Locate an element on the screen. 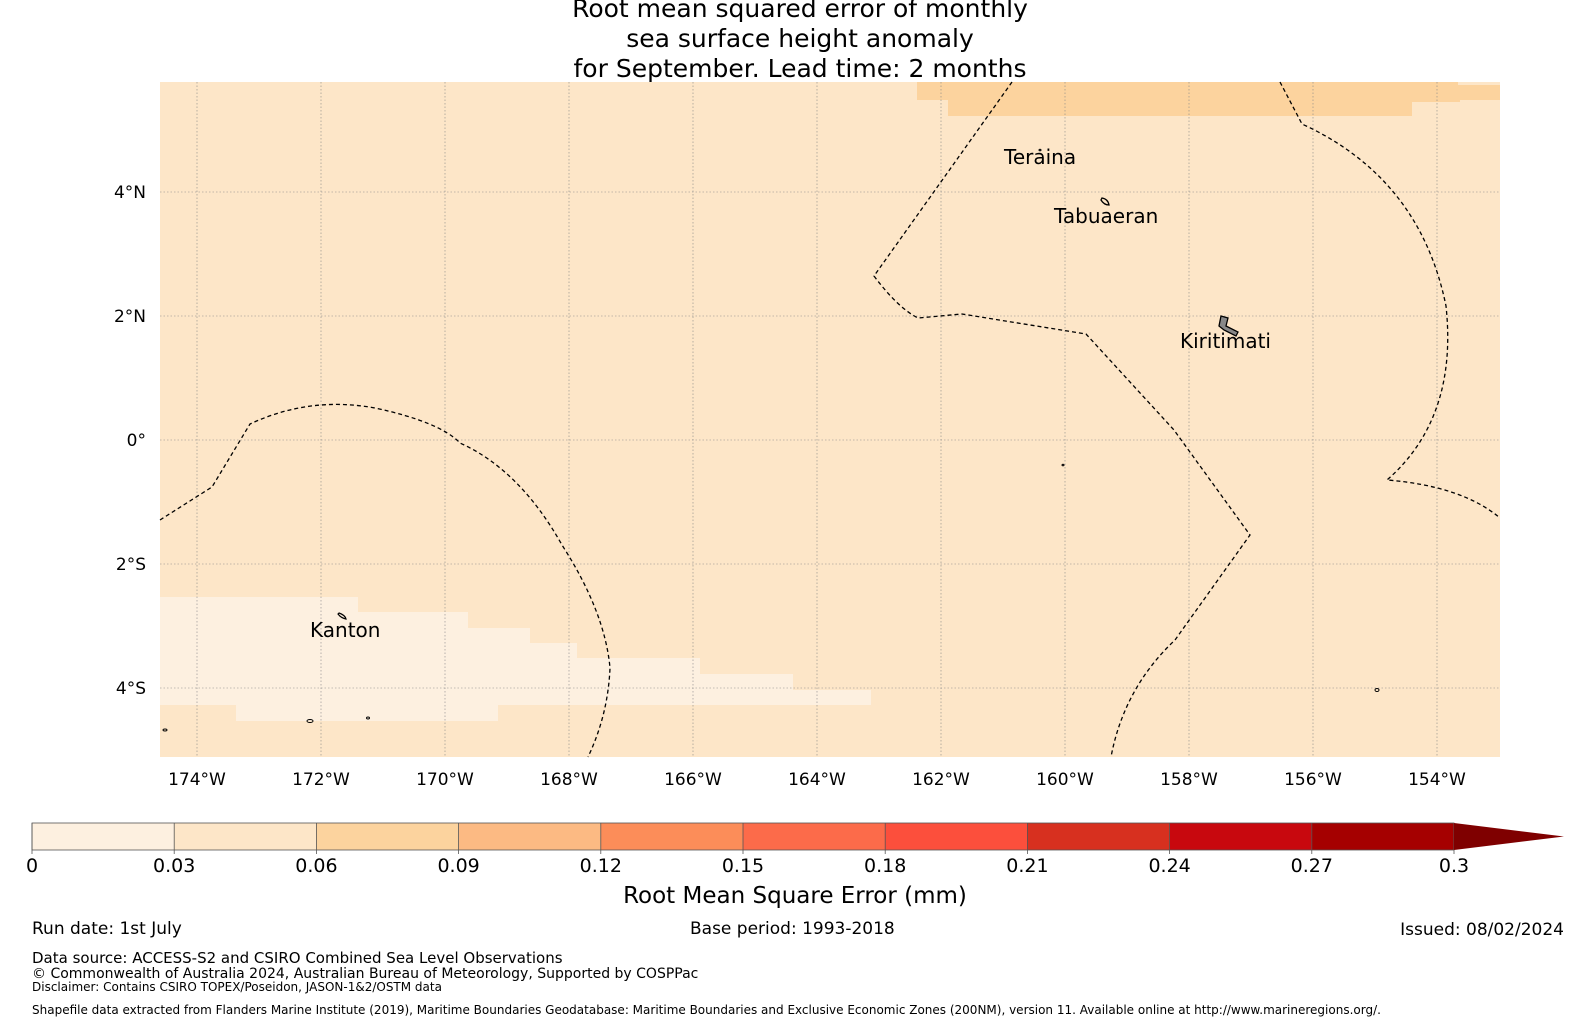 The image size is (1590, 1020). higher-error-band is located at coordinates (1208, 99).